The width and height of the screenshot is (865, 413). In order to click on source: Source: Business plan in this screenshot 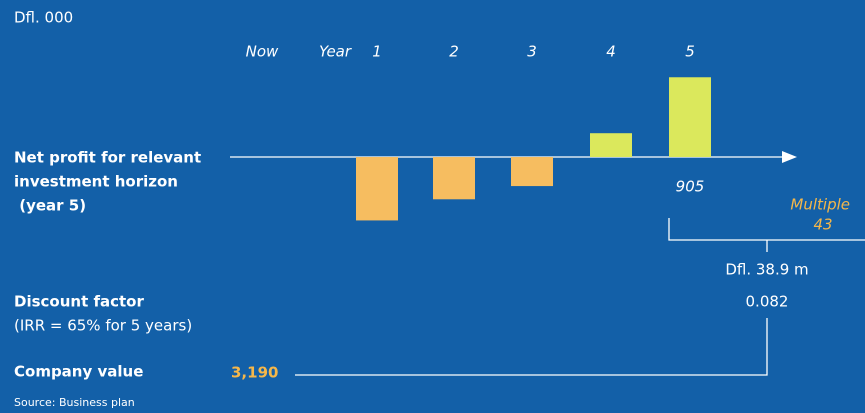, I will do `click(74, 402)`.